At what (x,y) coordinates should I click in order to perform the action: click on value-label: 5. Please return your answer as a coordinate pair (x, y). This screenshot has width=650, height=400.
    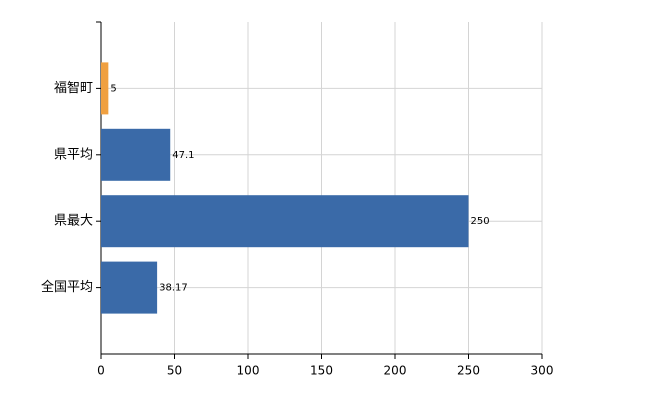
    Looking at the image, I should click on (113, 88).